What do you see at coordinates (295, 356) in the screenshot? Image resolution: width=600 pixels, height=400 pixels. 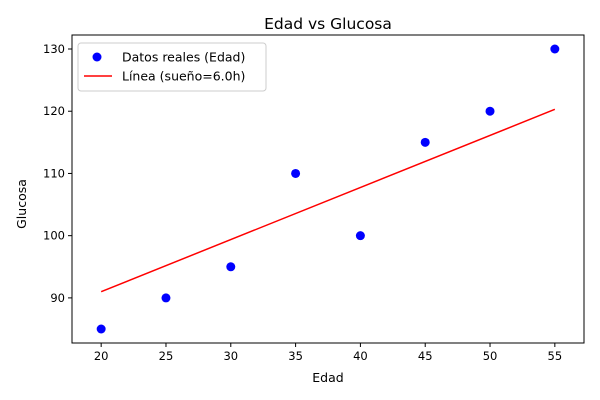 I see `x-tick-label: 35` at bounding box center [295, 356].